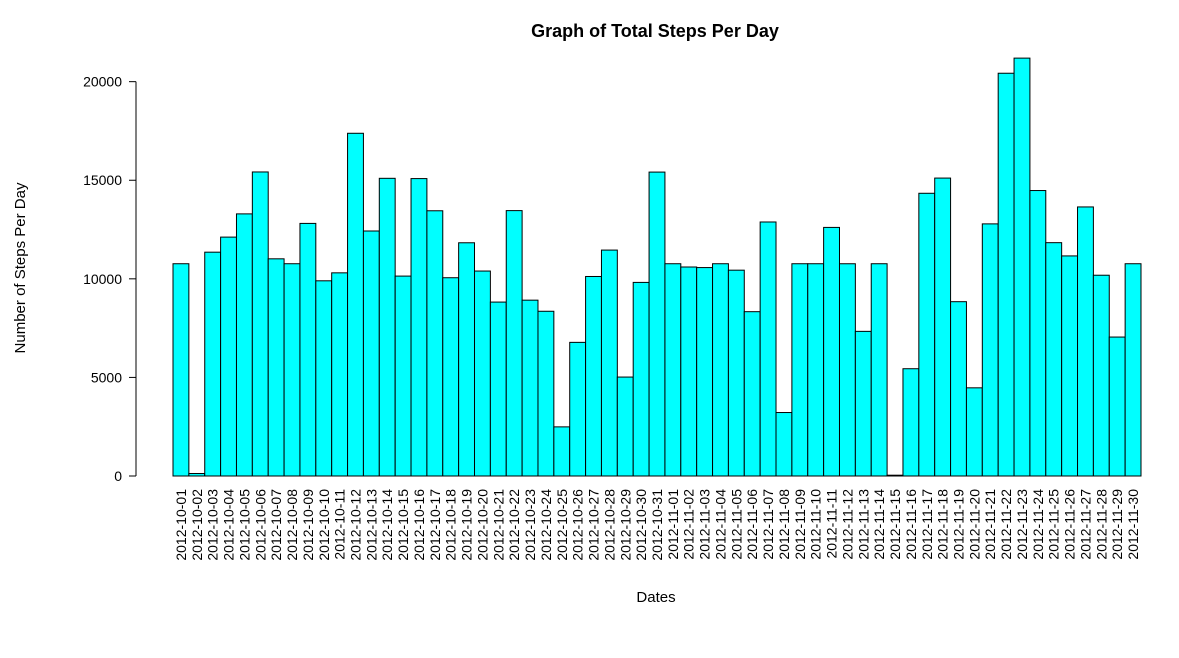  Describe the element at coordinates (102, 279) in the screenshot. I see `y-tick-label: 10000` at that location.